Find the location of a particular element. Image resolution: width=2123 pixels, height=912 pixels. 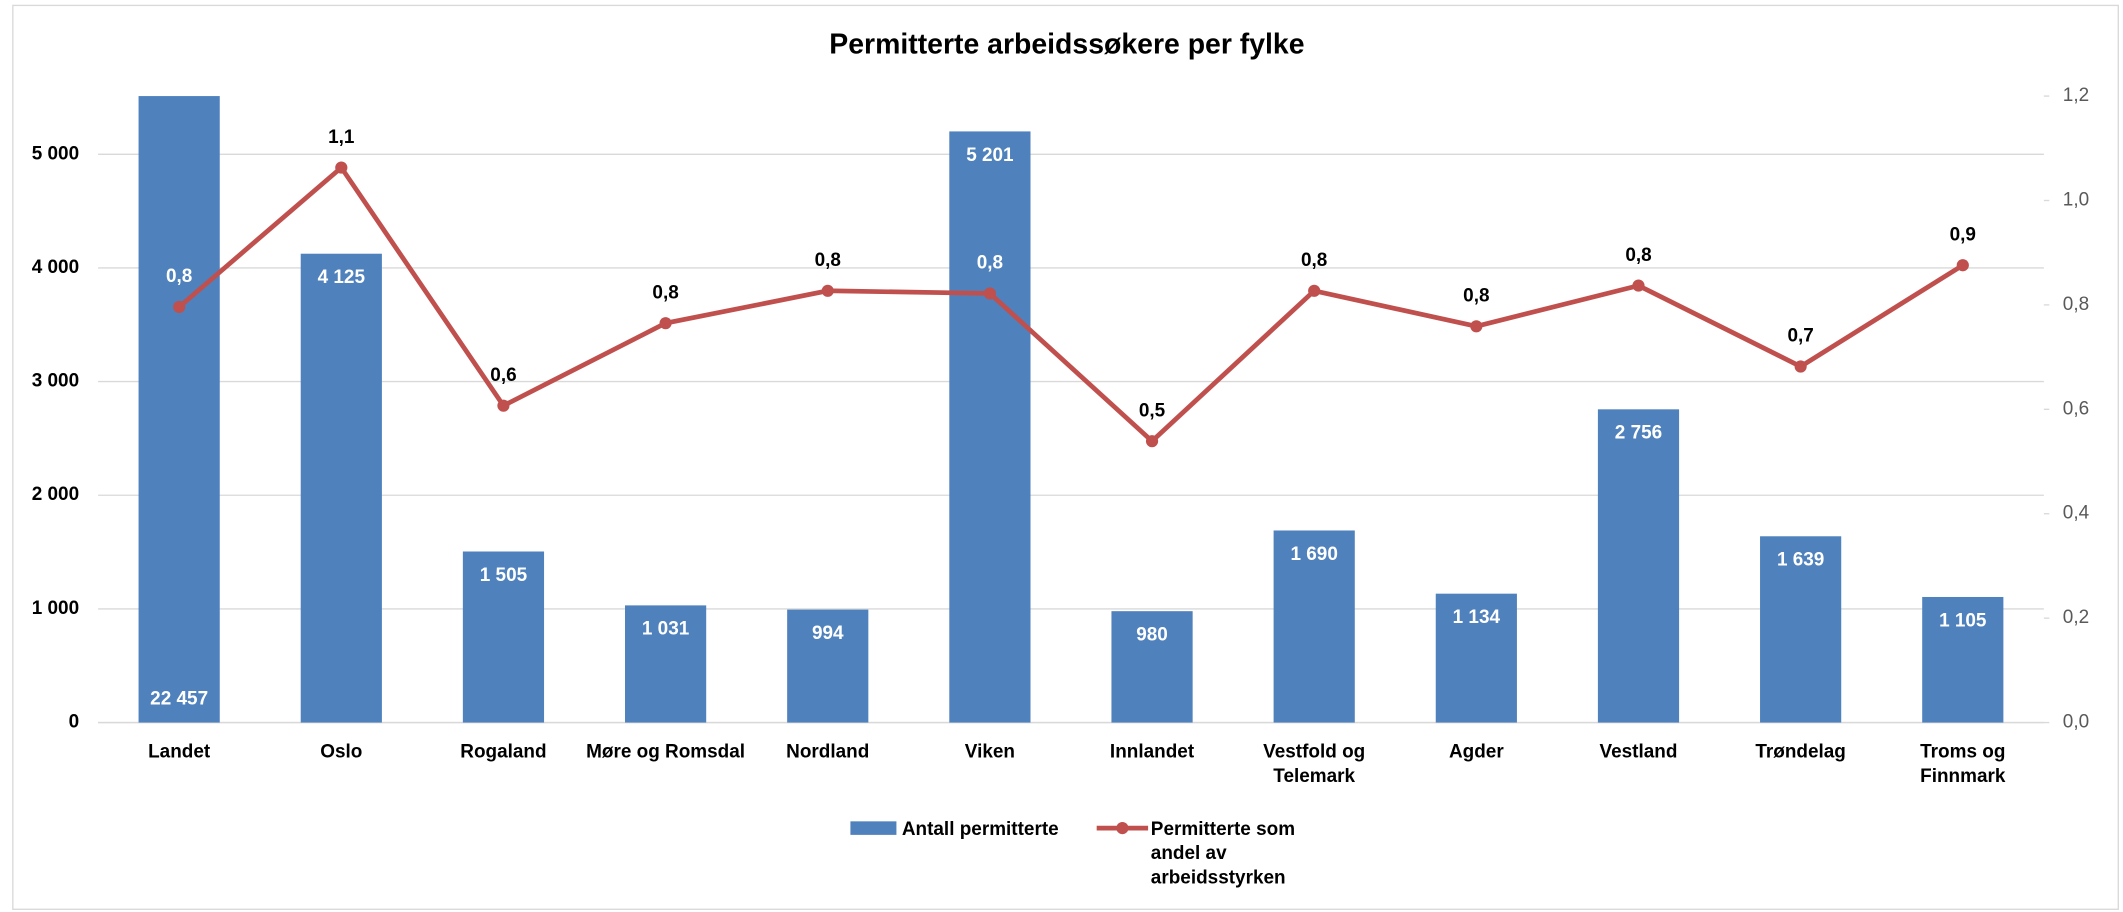

y2-tick-label: 0,4 is located at coordinates (2076, 513).